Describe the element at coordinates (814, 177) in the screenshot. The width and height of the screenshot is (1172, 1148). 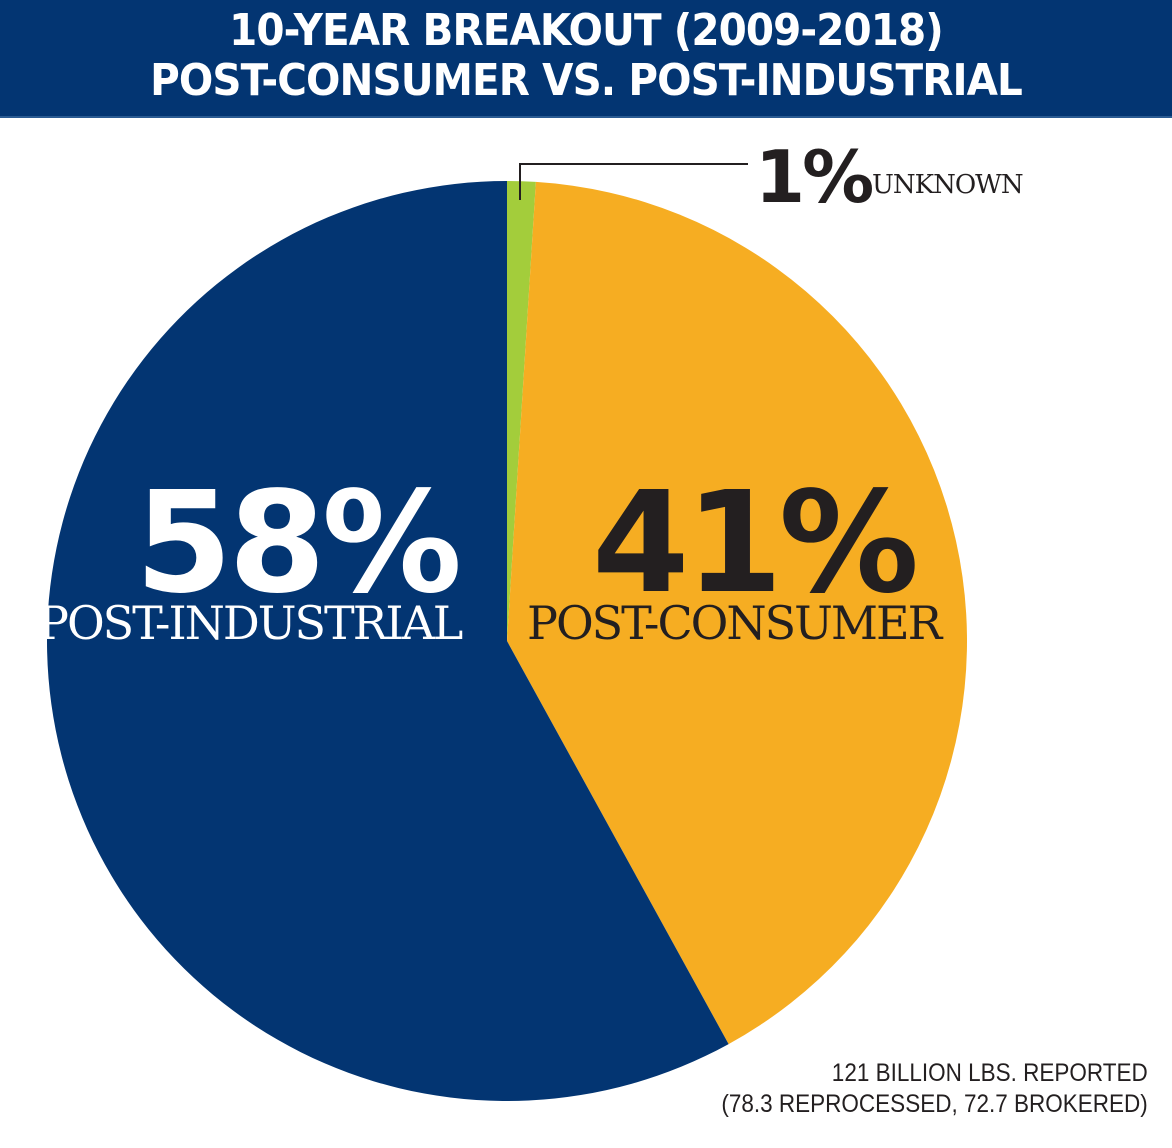
I see `unknown-percent: 1%` at that location.